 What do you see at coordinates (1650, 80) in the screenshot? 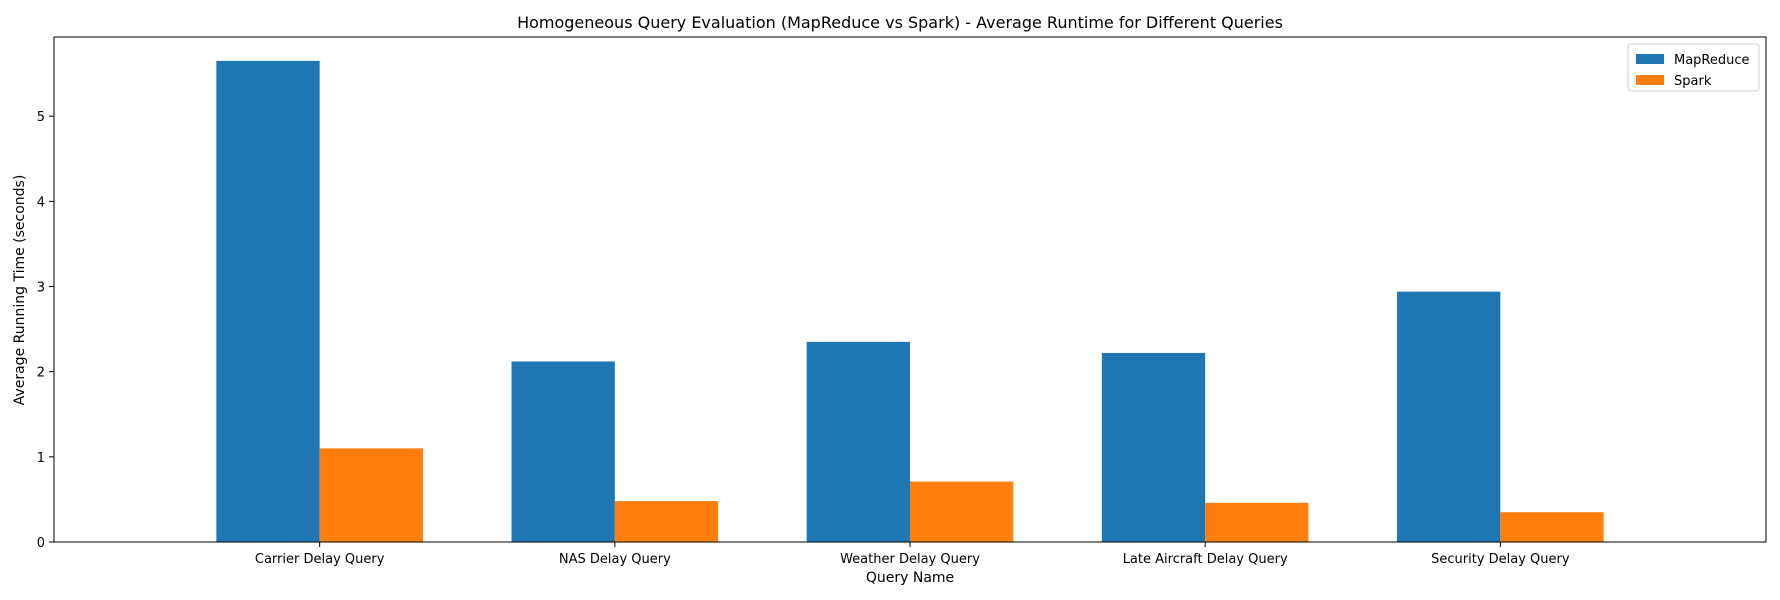
I see `legend-swatch-spark` at bounding box center [1650, 80].